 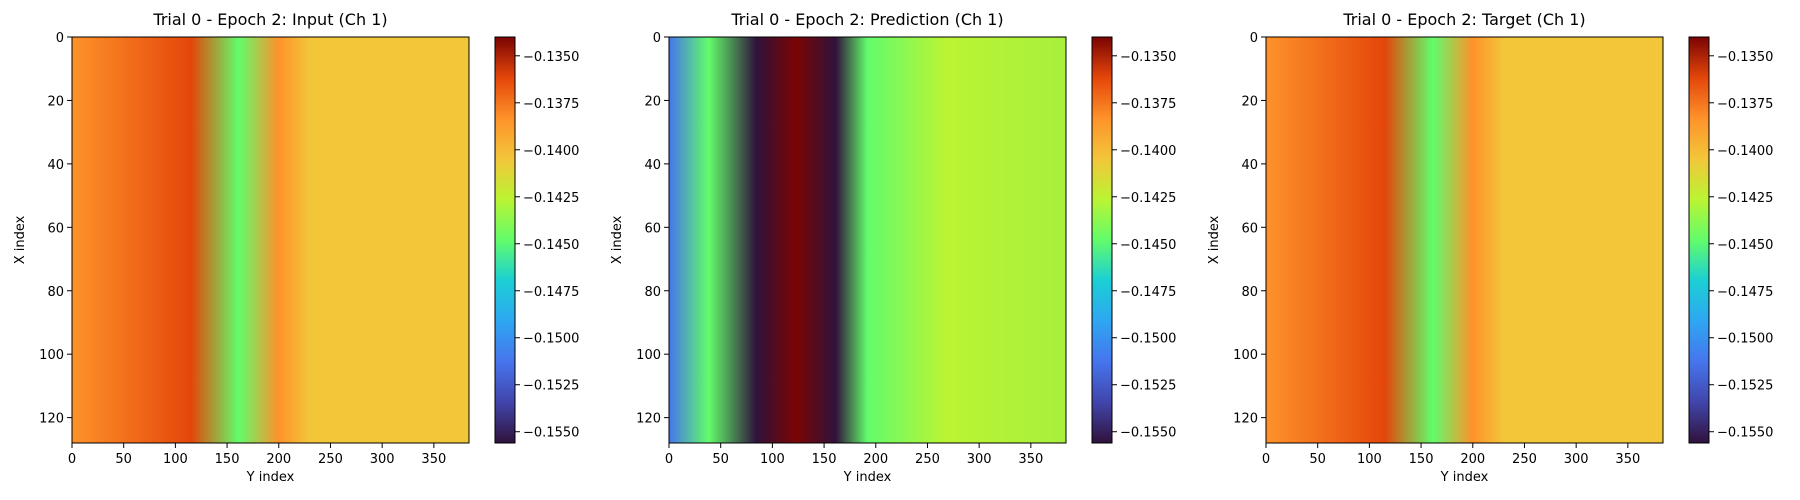 I want to click on panel-title: Trial 0 - Epoch 2: Prediction (Ch 1), so click(x=866, y=19).